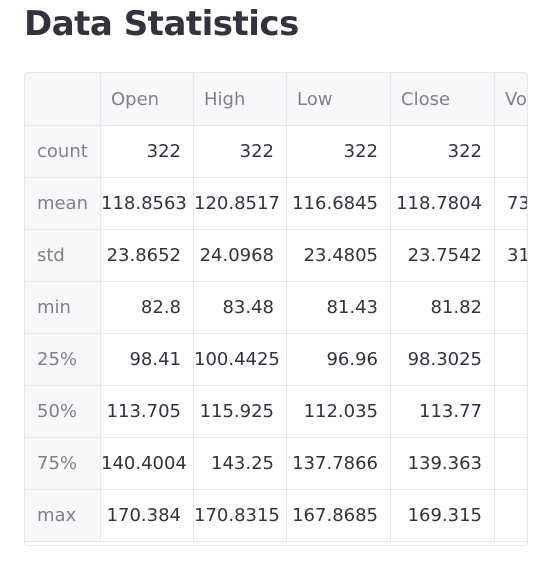  Describe the element at coordinates (339, 256) in the screenshot. I see `table-cell: 23.4805` at that location.